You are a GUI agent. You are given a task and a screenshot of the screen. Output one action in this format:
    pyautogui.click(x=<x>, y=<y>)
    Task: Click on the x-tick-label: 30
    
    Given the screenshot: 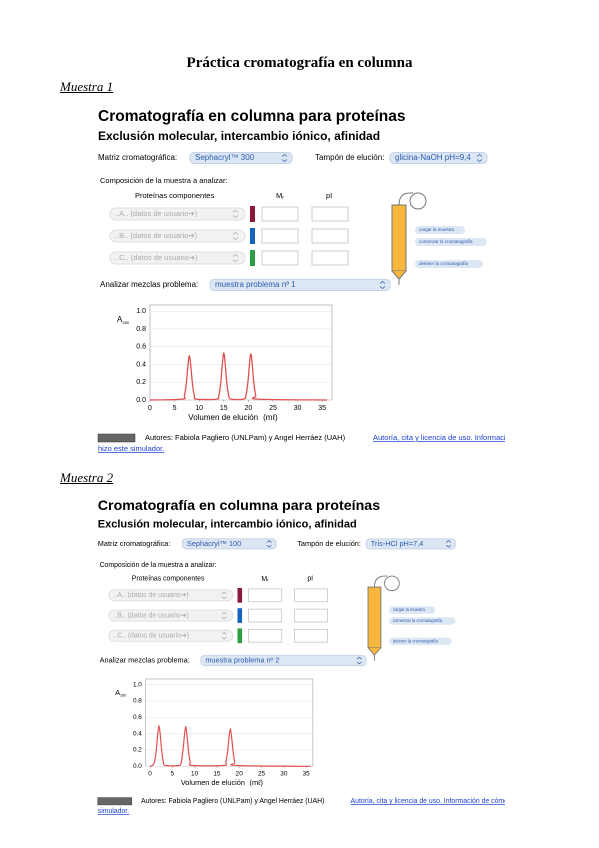 What is the action you would take?
    pyautogui.click(x=284, y=773)
    